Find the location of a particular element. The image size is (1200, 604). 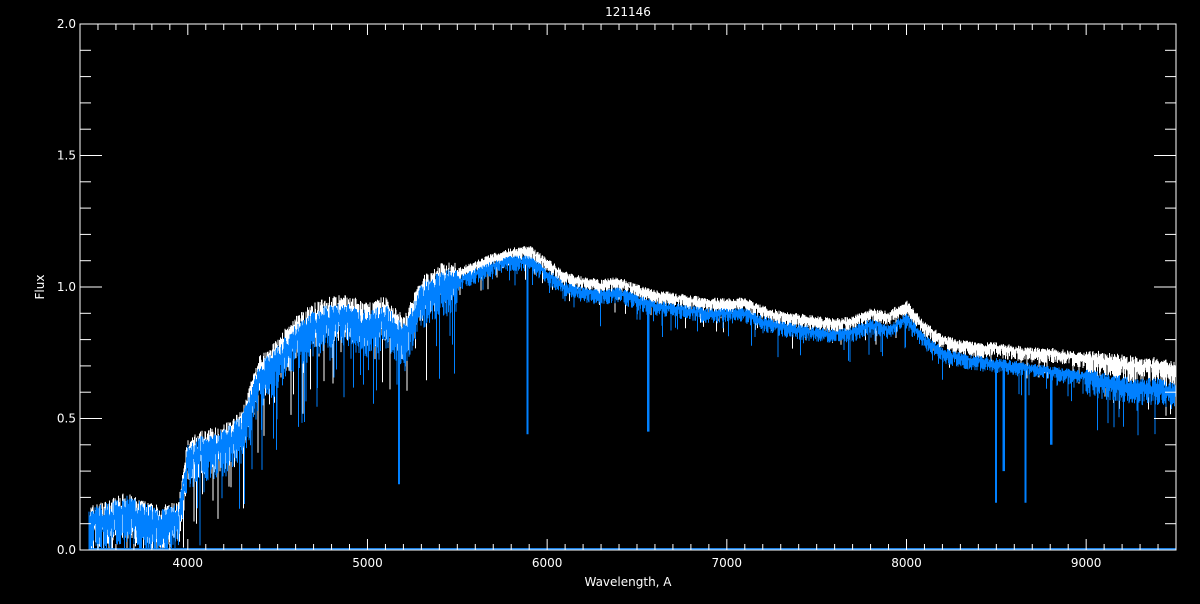

x-tick-label: 4000 is located at coordinates (188, 563).